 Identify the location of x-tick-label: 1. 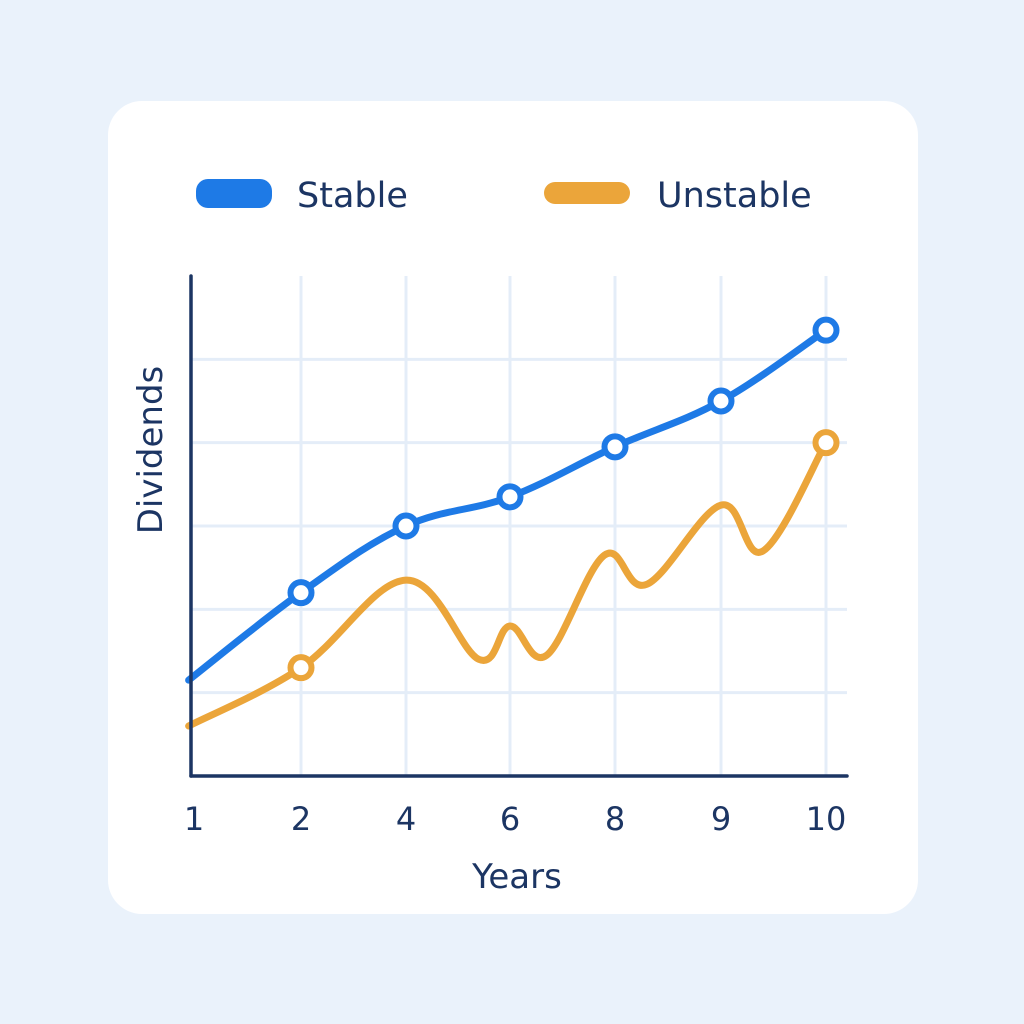
(194, 819).